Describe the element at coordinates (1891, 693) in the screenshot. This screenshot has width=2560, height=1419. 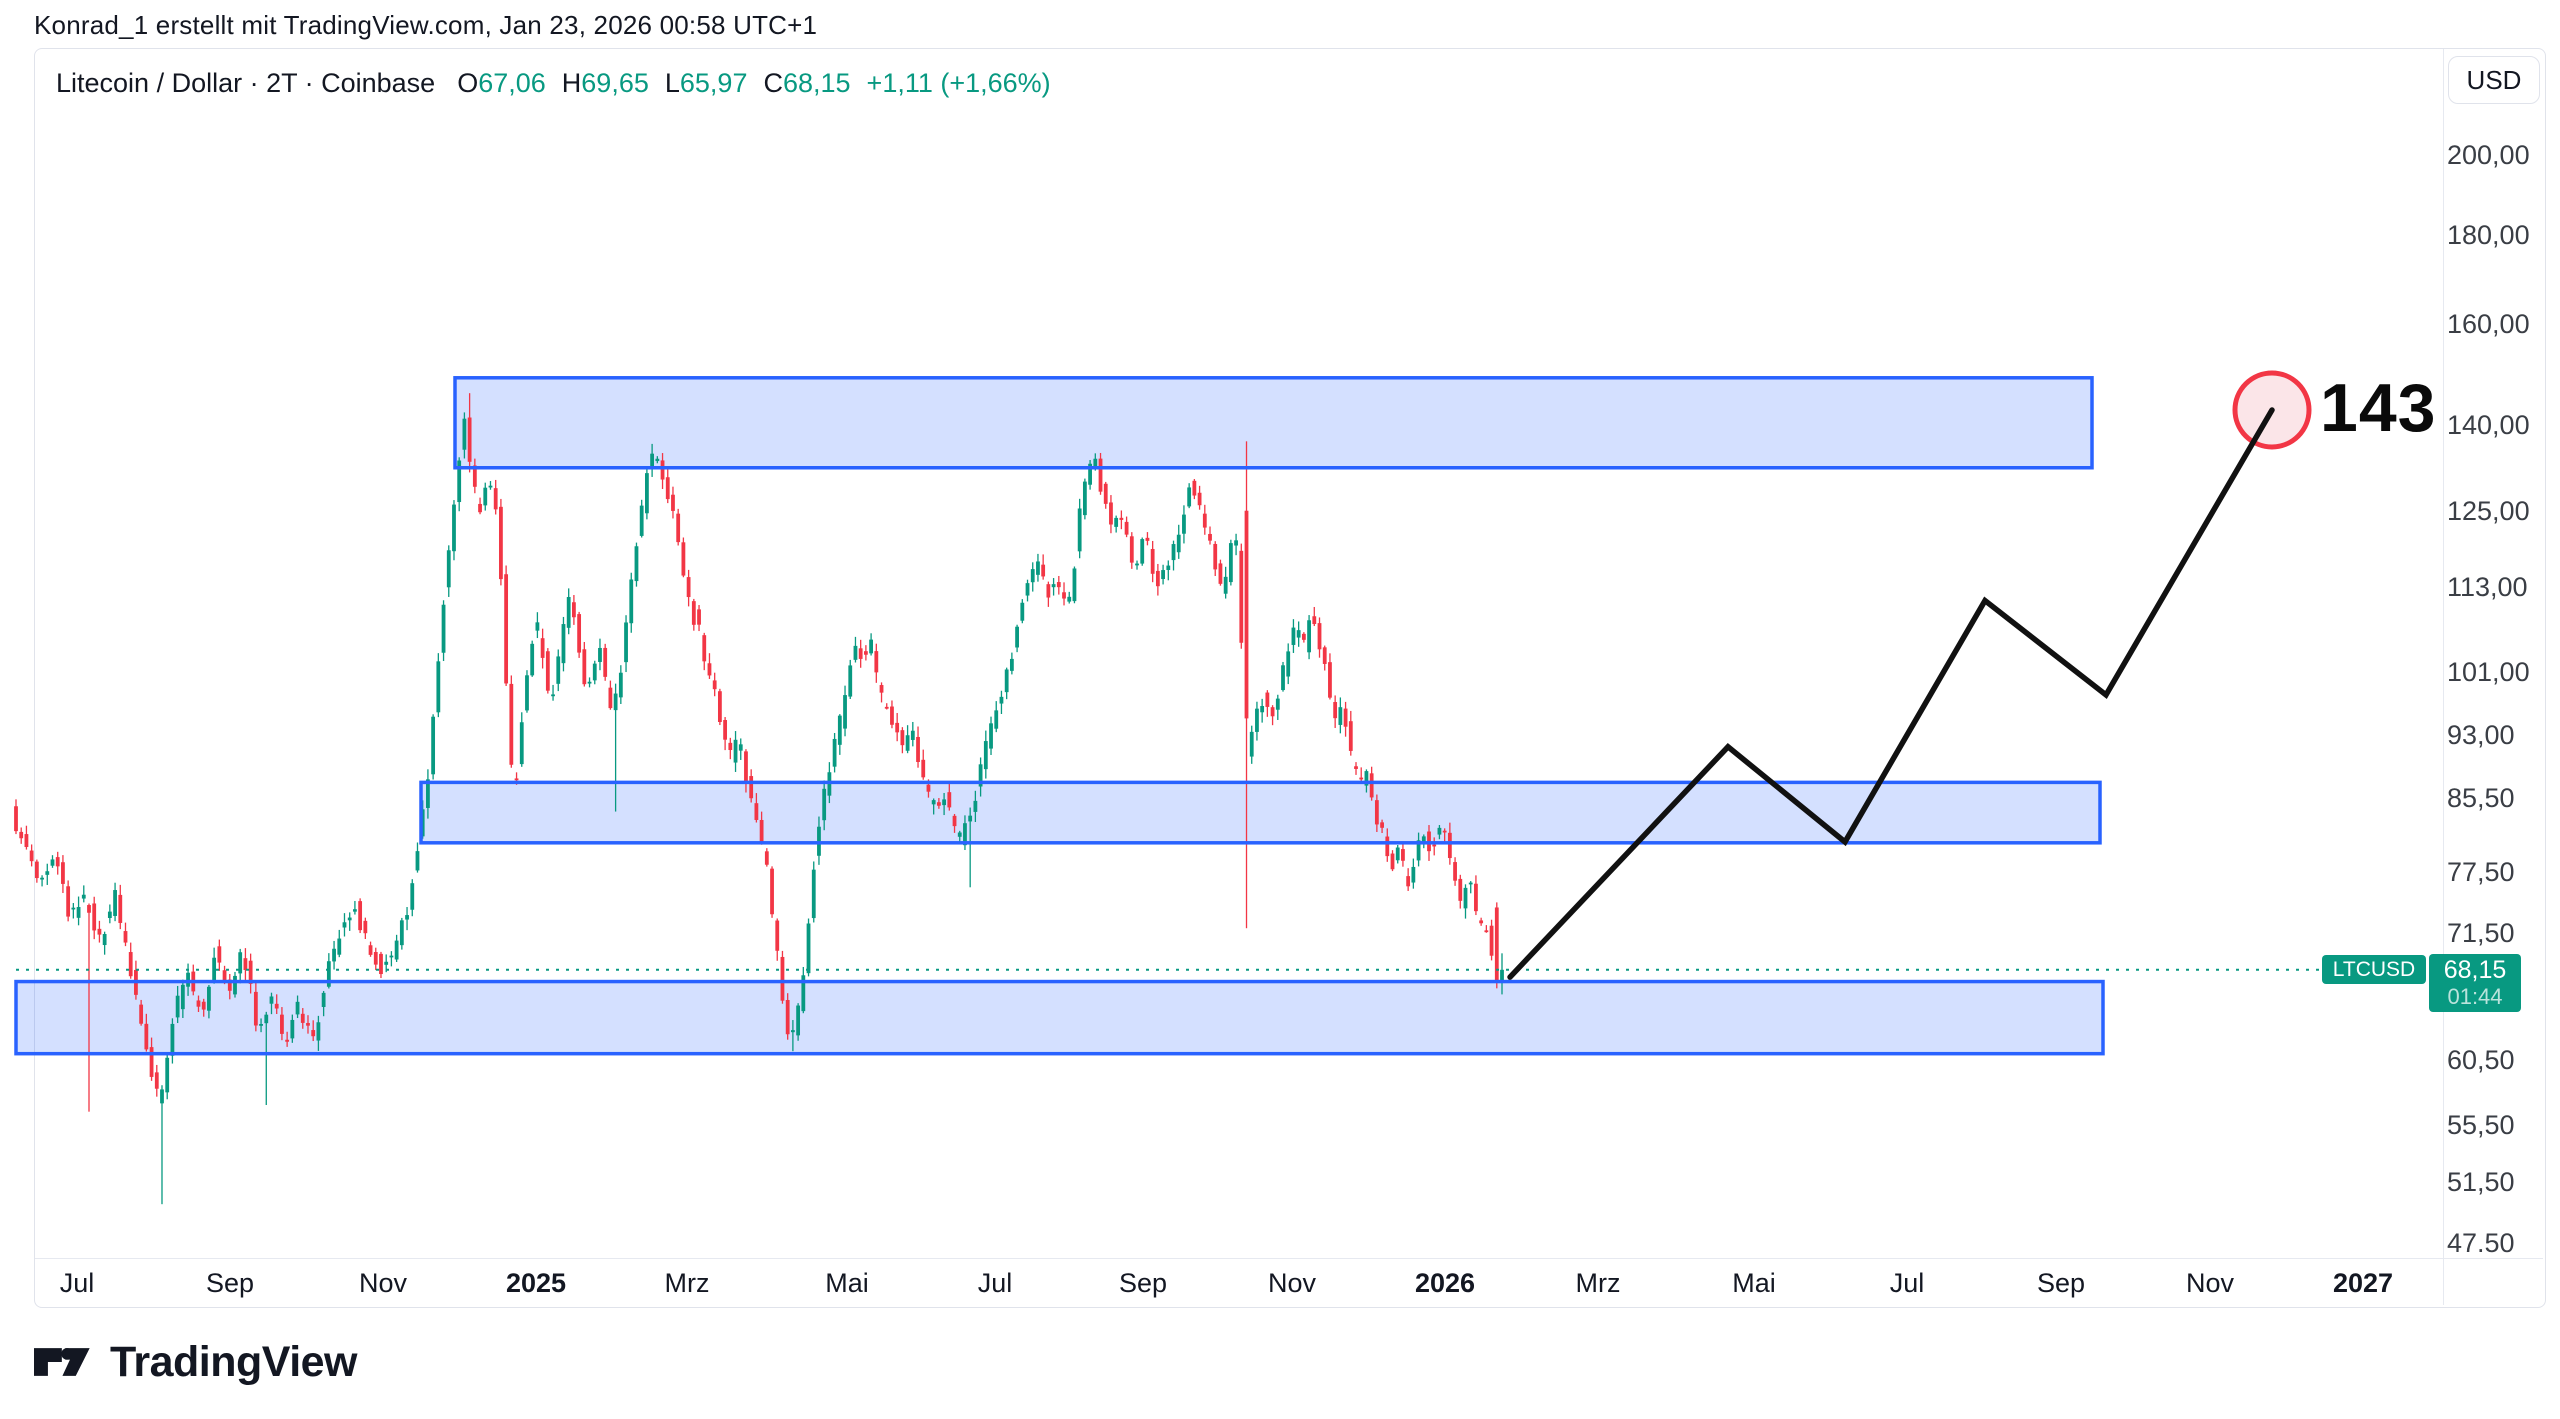
I see `projection-trend-line` at that location.